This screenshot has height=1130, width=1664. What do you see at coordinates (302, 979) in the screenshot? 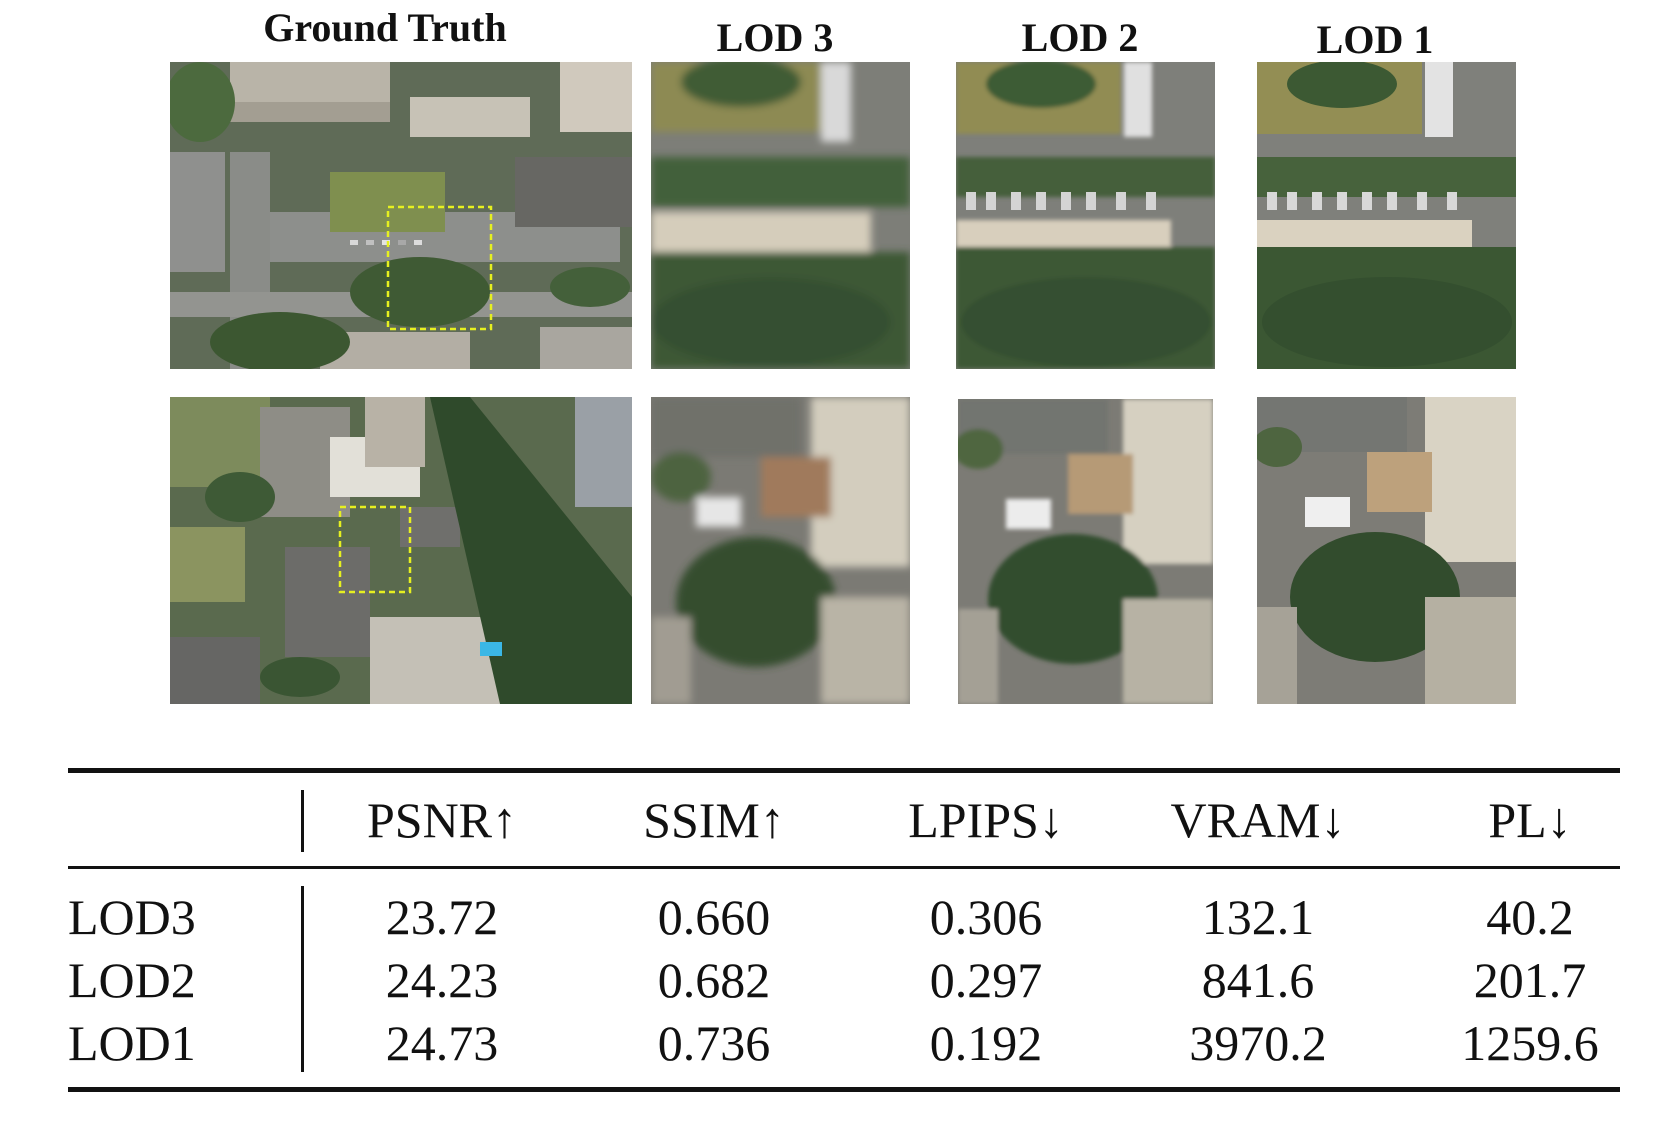
I see `table-body-divider` at bounding box center [302, 979].